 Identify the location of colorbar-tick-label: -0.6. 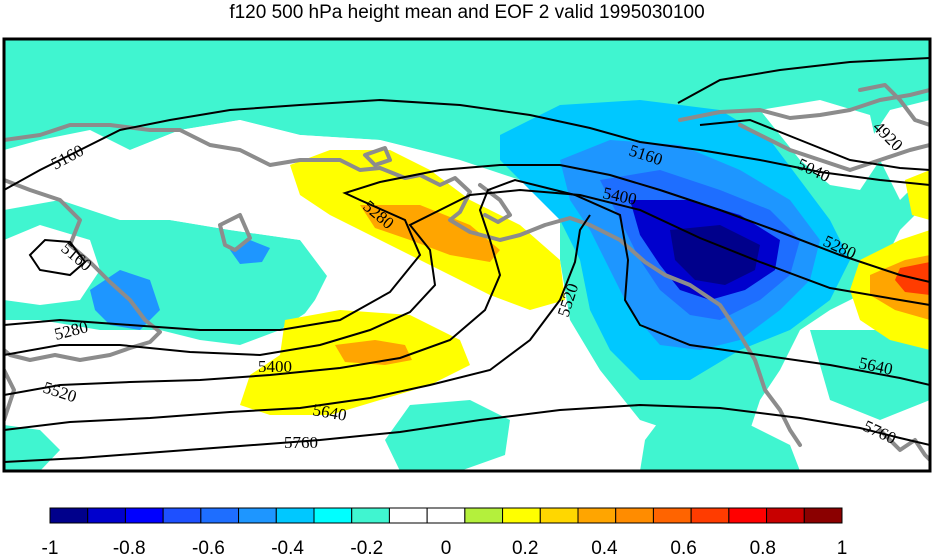
(208, 548).